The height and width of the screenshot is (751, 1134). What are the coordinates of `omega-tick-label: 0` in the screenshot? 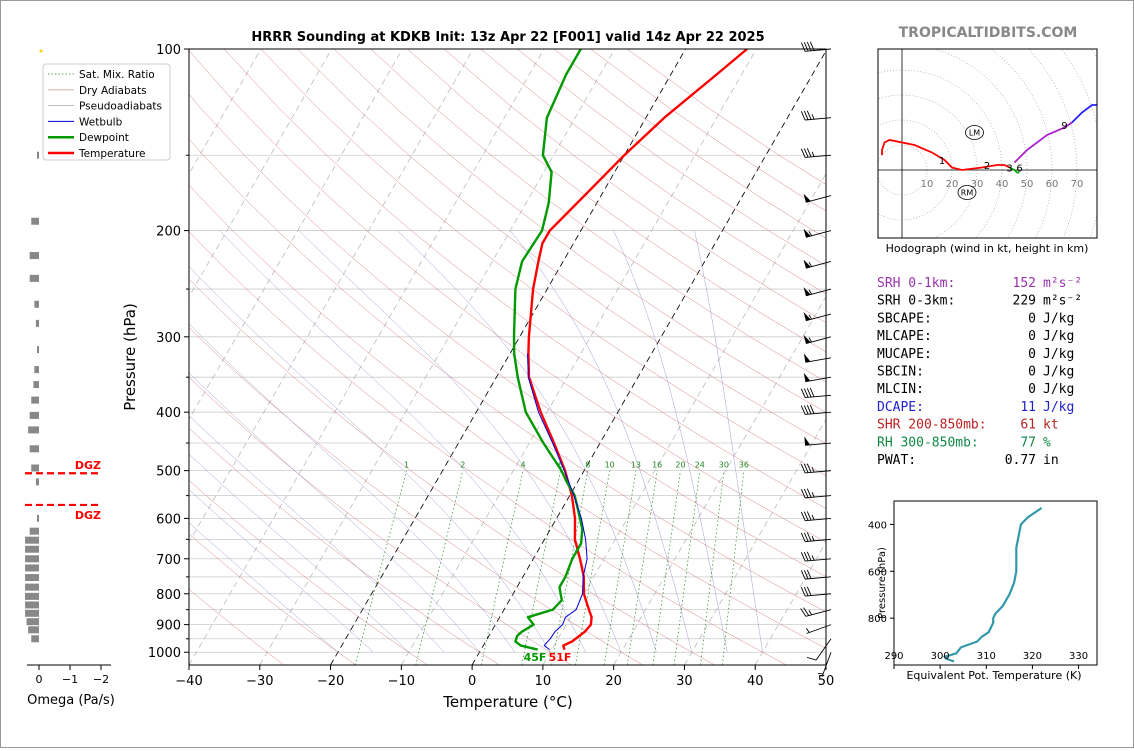 It's located at (39, 679).